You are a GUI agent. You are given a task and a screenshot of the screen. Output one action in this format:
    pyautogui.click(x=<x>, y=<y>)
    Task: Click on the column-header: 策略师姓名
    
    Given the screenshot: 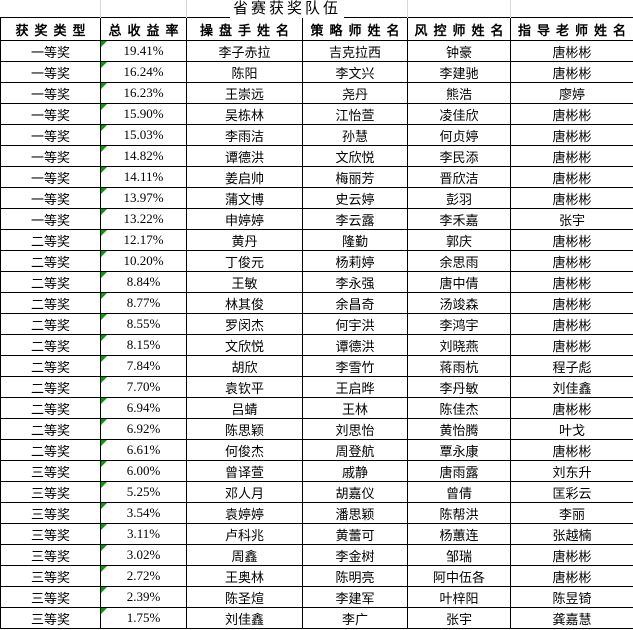 What is the action you would take?
    pyautogui.click(x=355, y=29)
    